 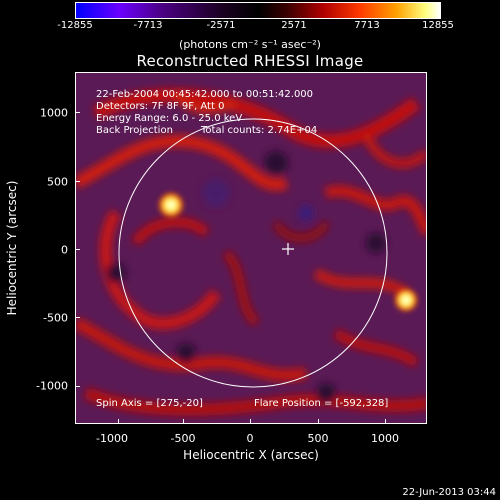 What do you see at coordinates (250, 44) in the screenshot?
I see `colorbar-units: (photons cm⁻² s⁻¹ asec⁻²)` at bounding box center [250, 44].